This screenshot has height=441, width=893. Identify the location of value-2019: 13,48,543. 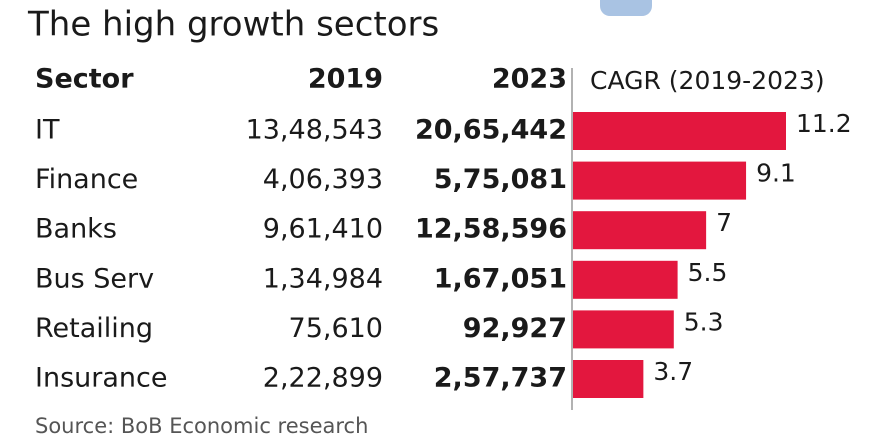
(314, 130).